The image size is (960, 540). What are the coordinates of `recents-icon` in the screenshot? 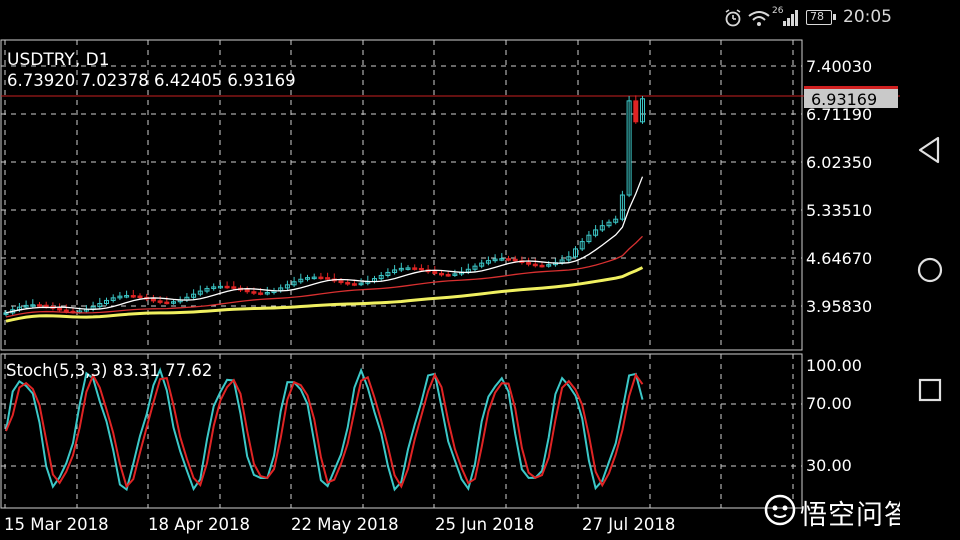 It's located at (930, 390).